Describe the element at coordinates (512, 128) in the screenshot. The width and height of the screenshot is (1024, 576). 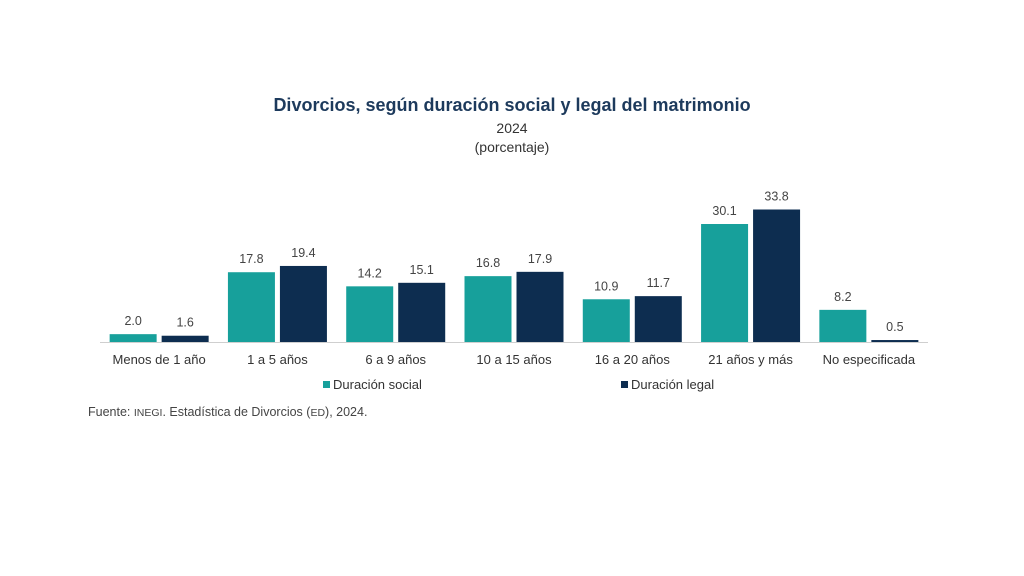
I see `chart-subtitle-year: 2024` at that location.